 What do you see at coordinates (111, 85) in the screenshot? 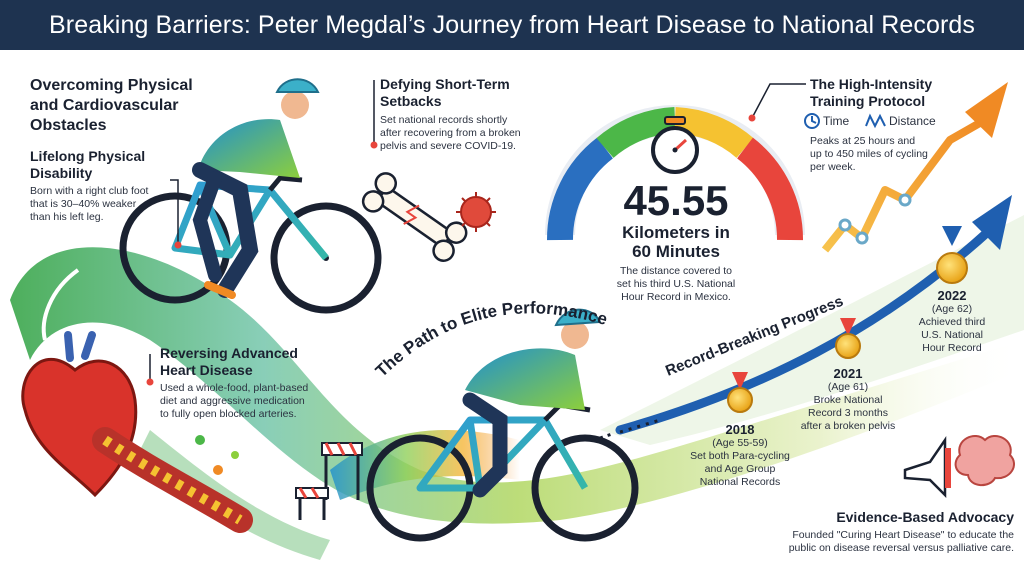
I see `obstacles-heading-line-1: Overcoming Physical` at bounding box center [111, 85].